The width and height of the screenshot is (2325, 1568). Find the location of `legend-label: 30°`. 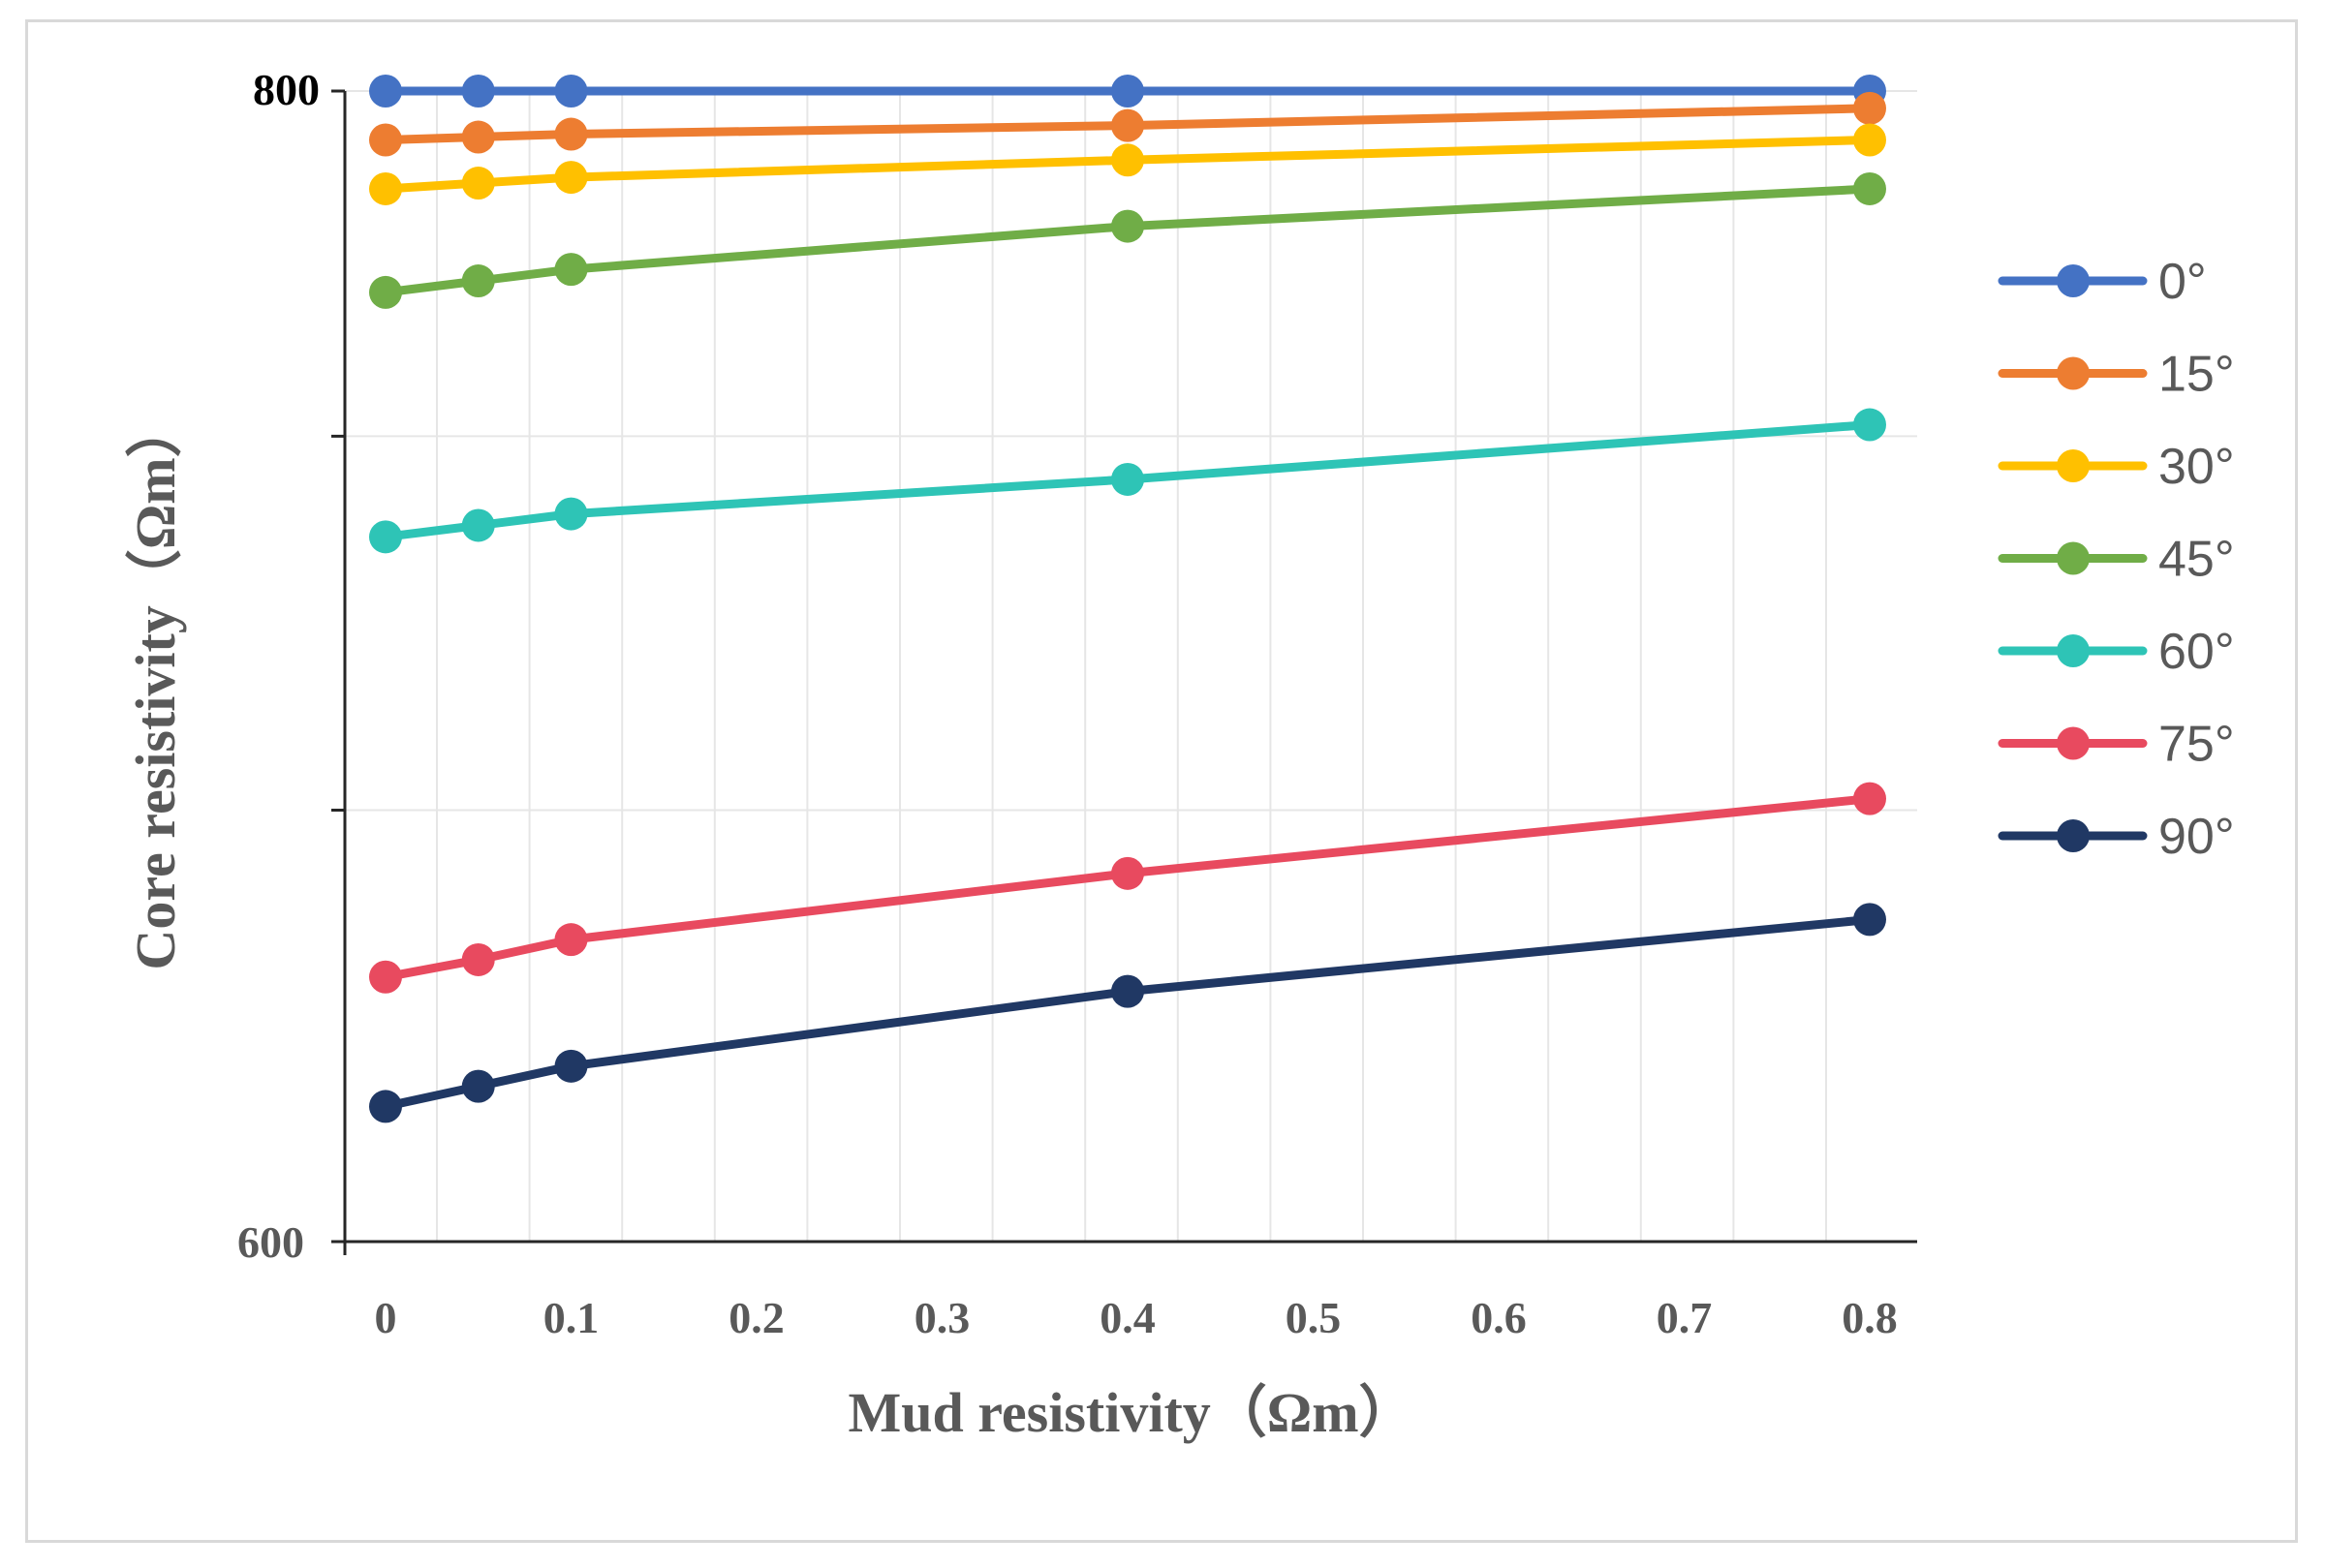

legend-label: 30° is located at coordinates (2196, 467).